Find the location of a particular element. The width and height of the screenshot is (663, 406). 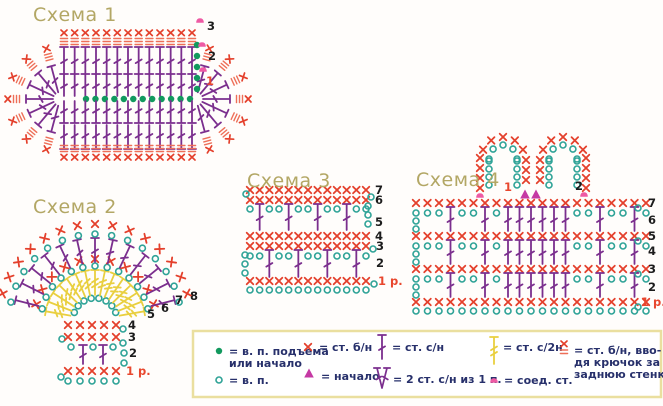

schema-4-row-label: 7 is located at coordinates (652, 203).